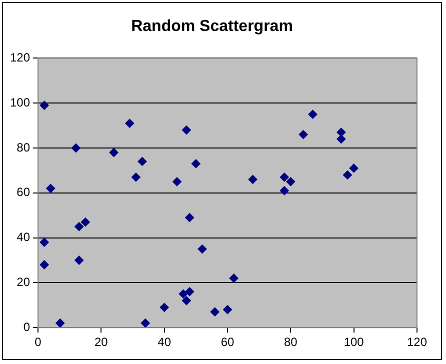 Image resolution: width=446 pixels, height=364 pixels. What do you see at coordinates (23, 282) in the screenshot?
I see `y-tick-label: 20` at bounding box center [23, 282].